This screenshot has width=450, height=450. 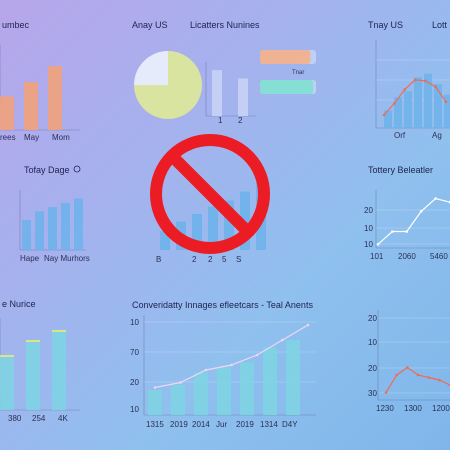 What do you see at coordinates (240, 120) in the screenshot?
I see `p2-xlabel-1: 2` at bounding box center [240, 120].